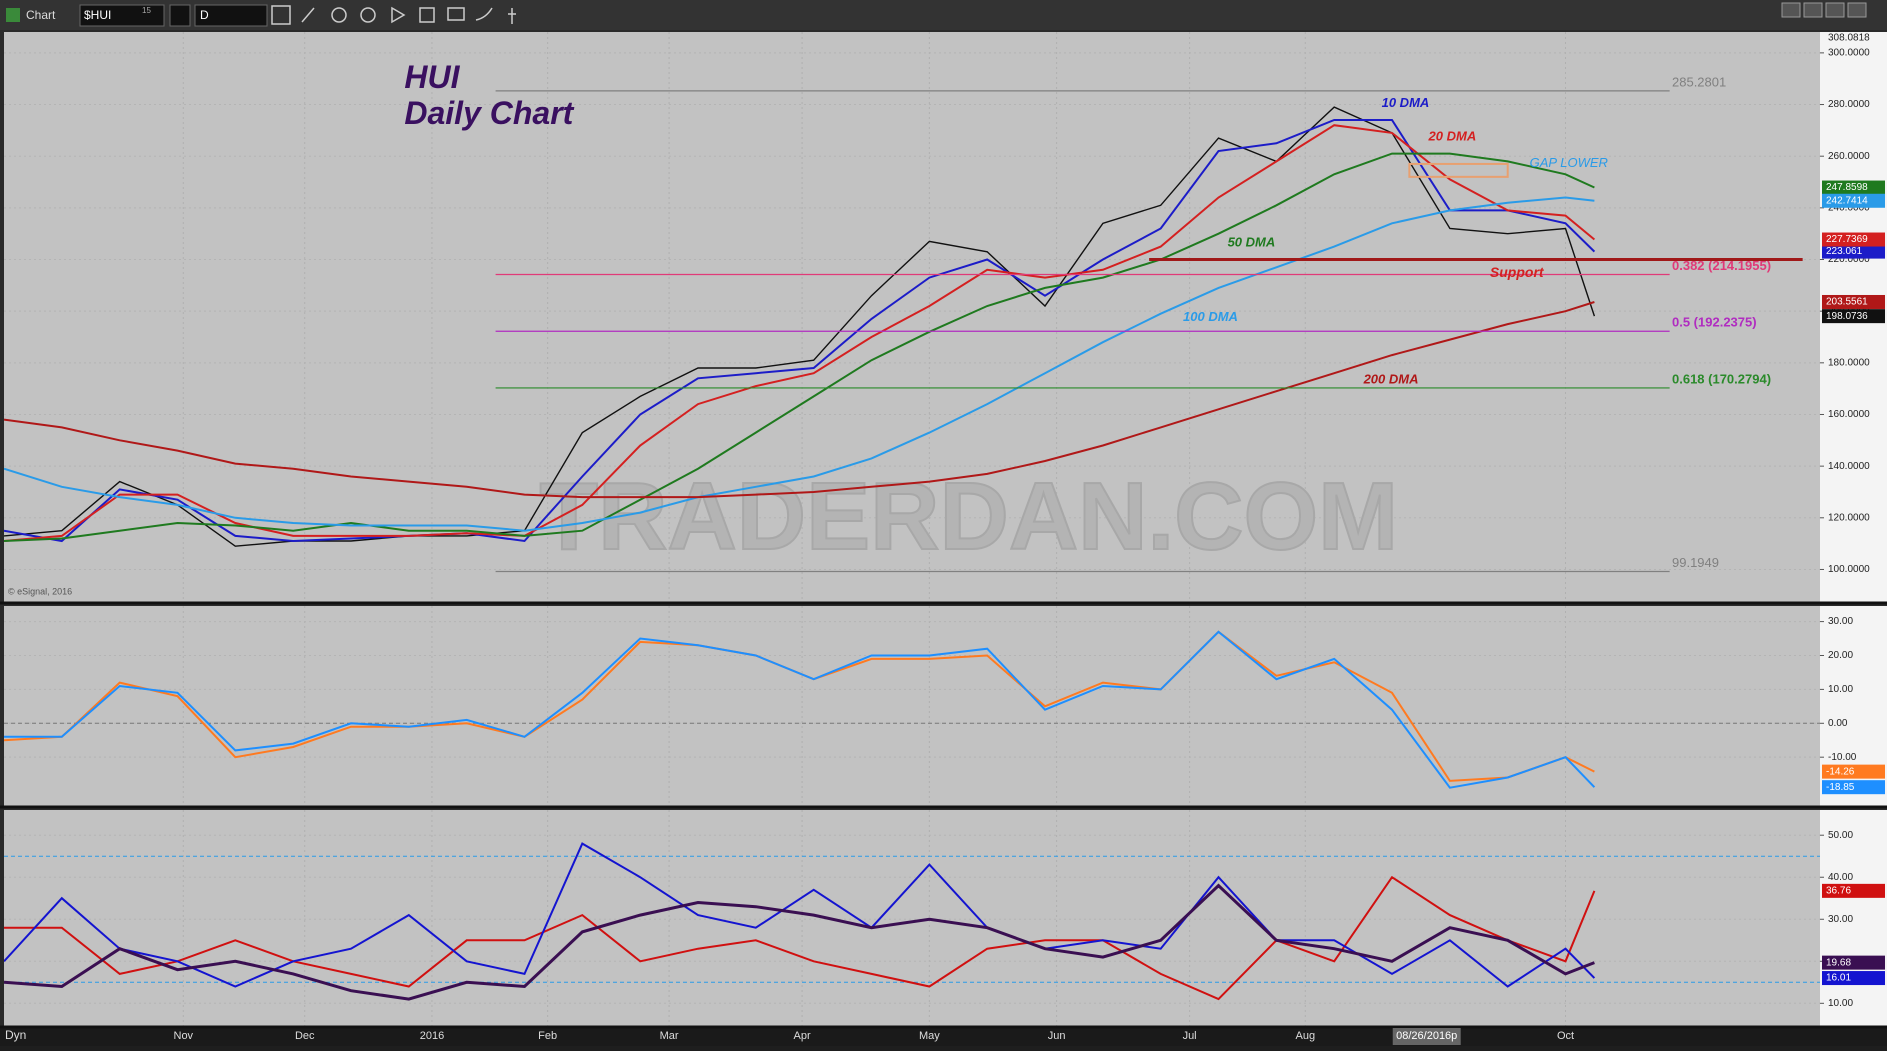  I want to click on y-tick-label: 120.0000, so click(1849, 517).